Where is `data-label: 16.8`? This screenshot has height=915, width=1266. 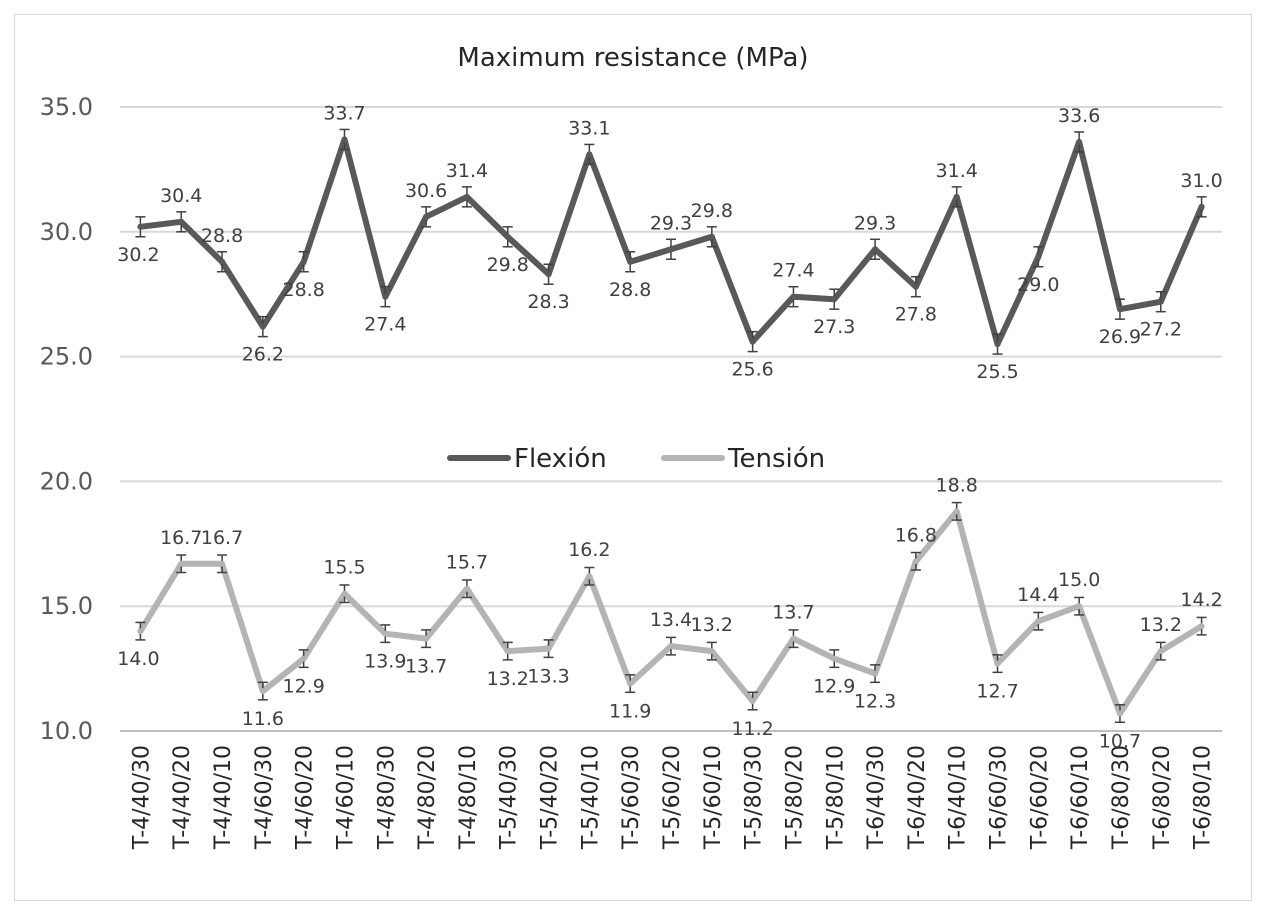
data-label: 16.8 is located at coordinates (916, 535).